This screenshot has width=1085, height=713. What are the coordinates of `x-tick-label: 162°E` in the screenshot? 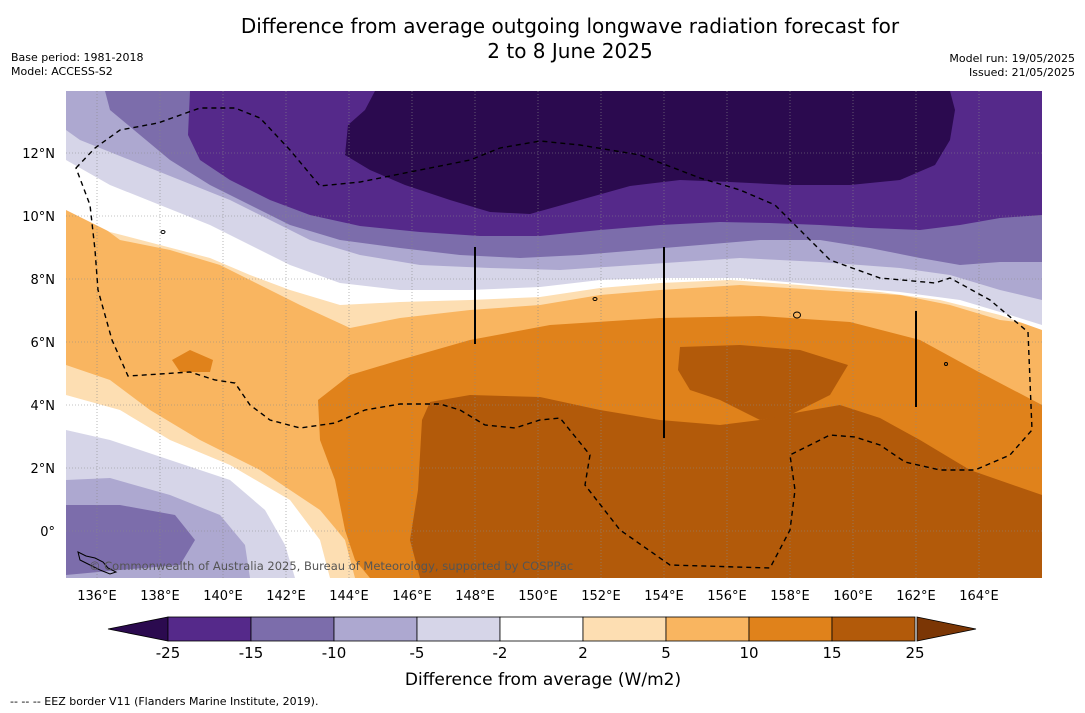 It's located at (916, 596).